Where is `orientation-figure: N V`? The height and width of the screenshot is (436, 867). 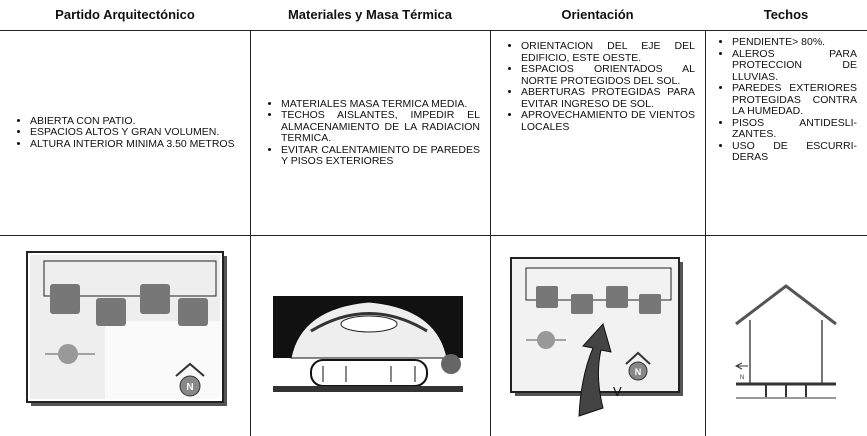 orientation-figure: N V is located at coordinates (596, 337).